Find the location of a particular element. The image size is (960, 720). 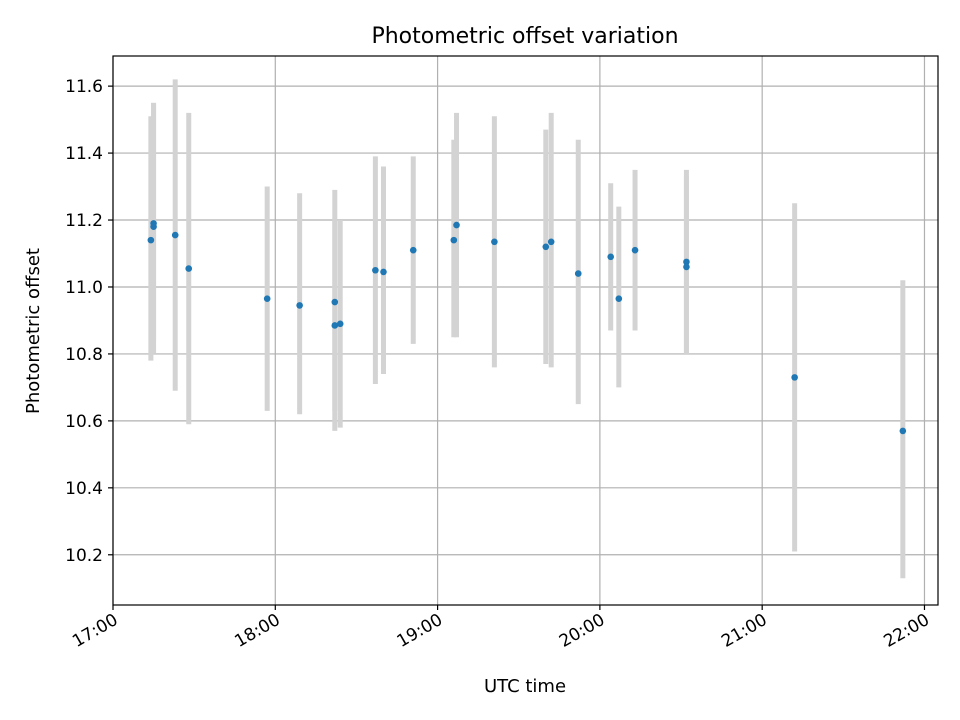

y-tick-label: 11.2 is located at coordinates (84, 221).